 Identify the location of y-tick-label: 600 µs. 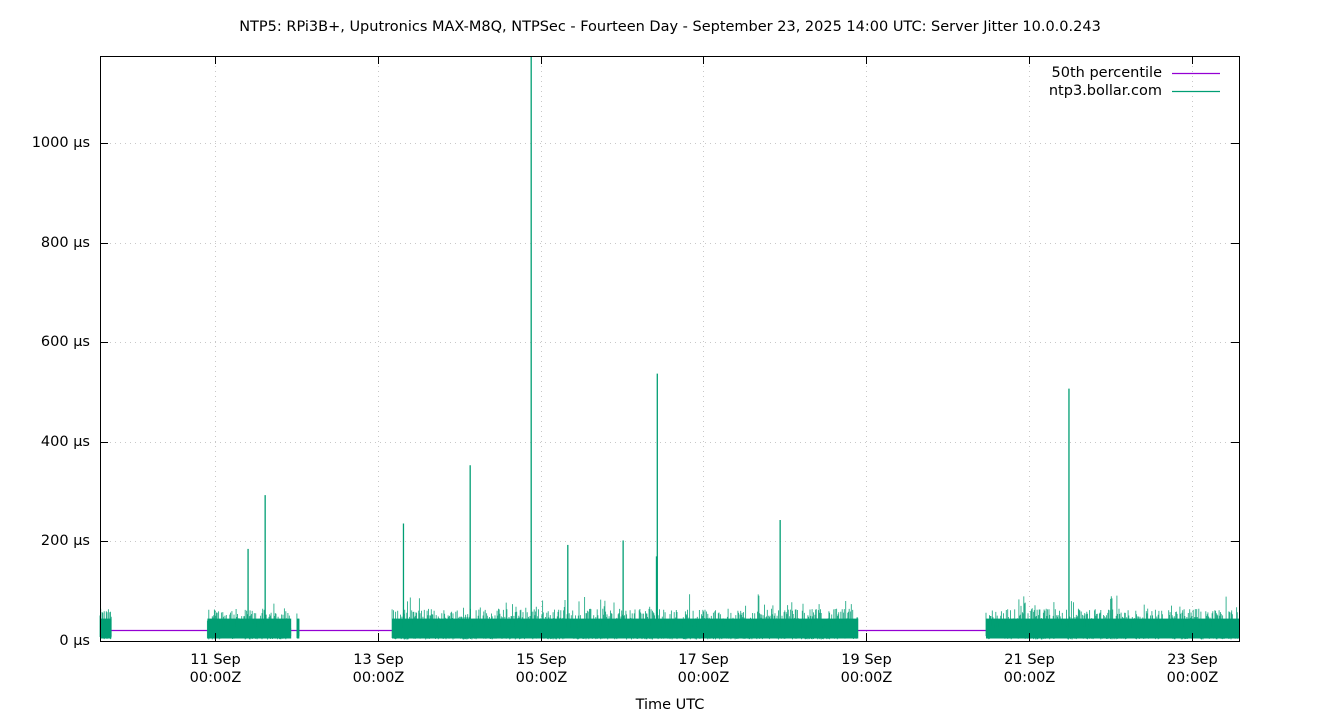
(65, 341).